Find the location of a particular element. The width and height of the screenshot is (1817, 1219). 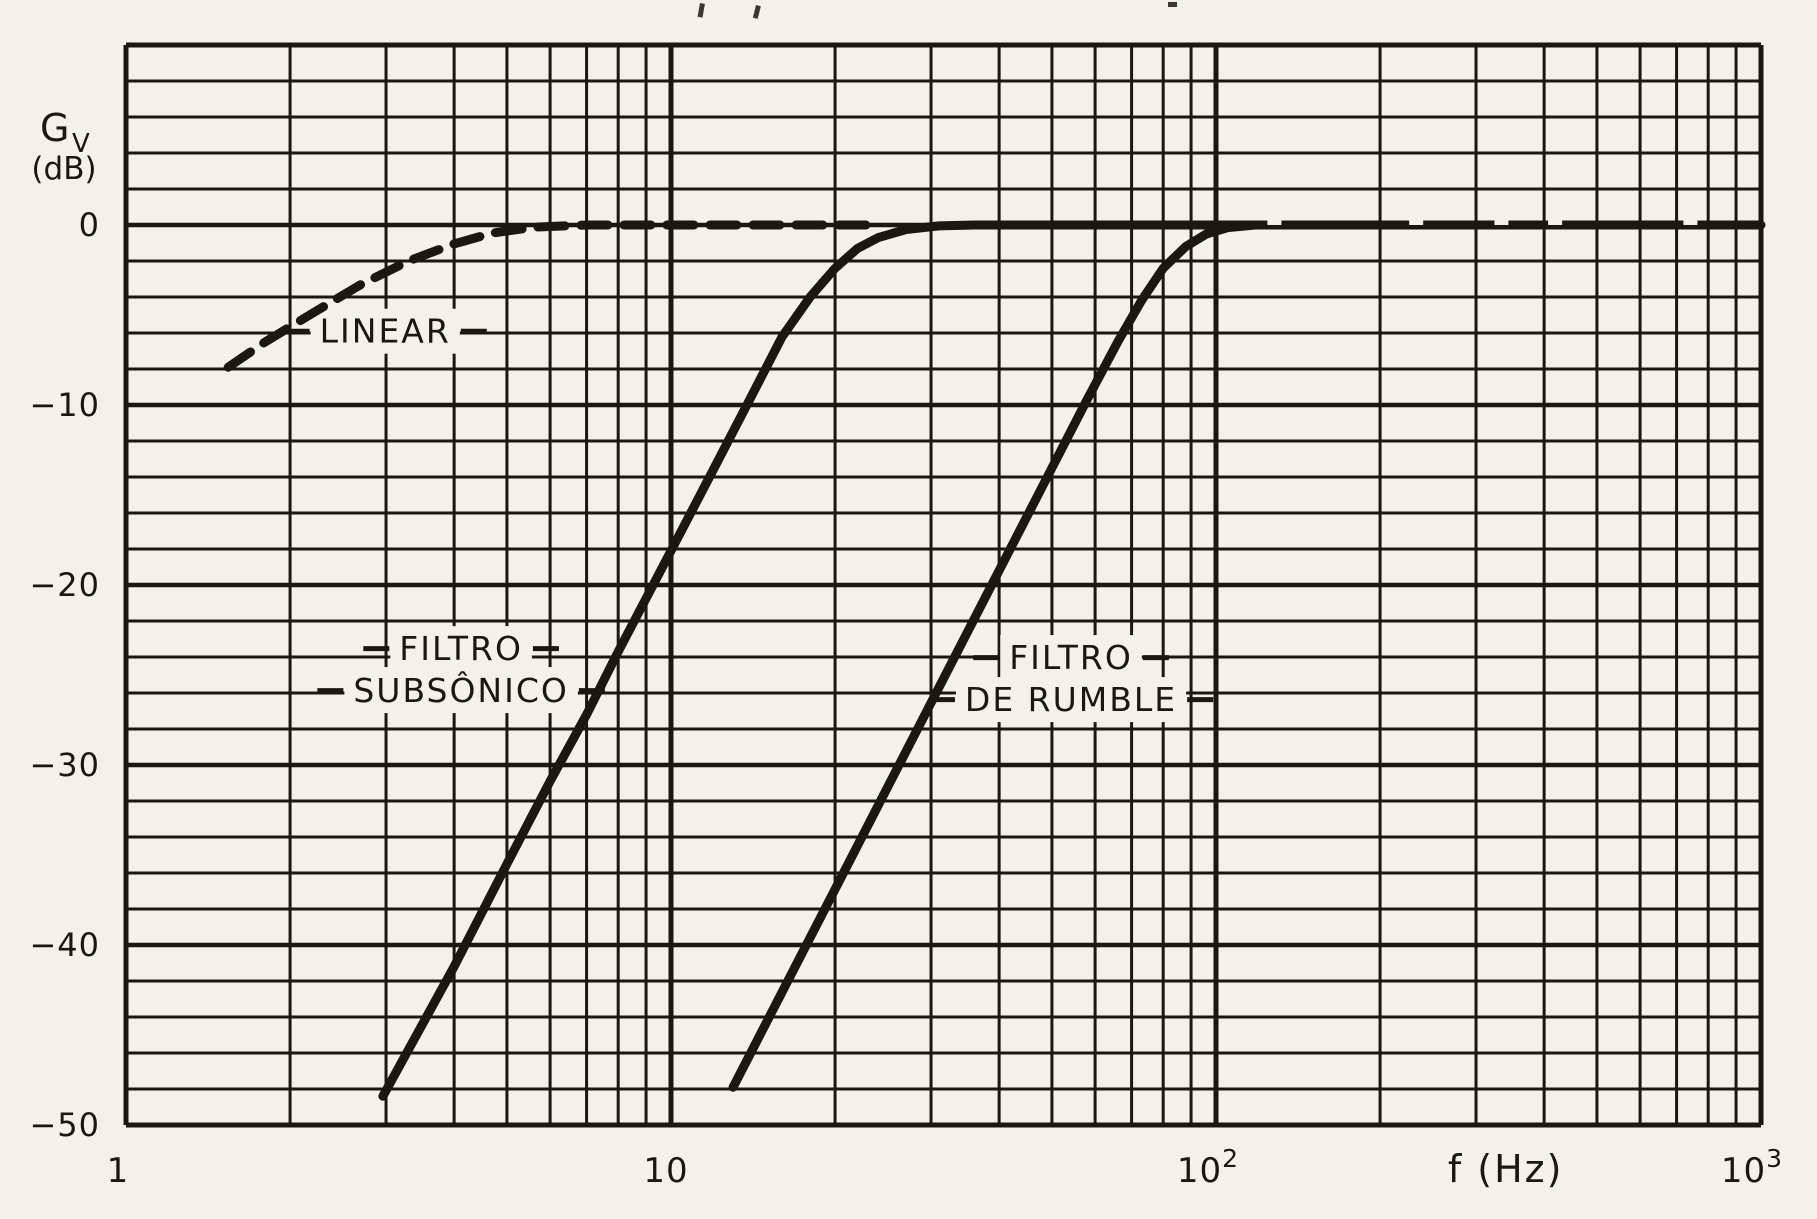

y-axis-unit: (dB) is located at coordinates (63, 169).